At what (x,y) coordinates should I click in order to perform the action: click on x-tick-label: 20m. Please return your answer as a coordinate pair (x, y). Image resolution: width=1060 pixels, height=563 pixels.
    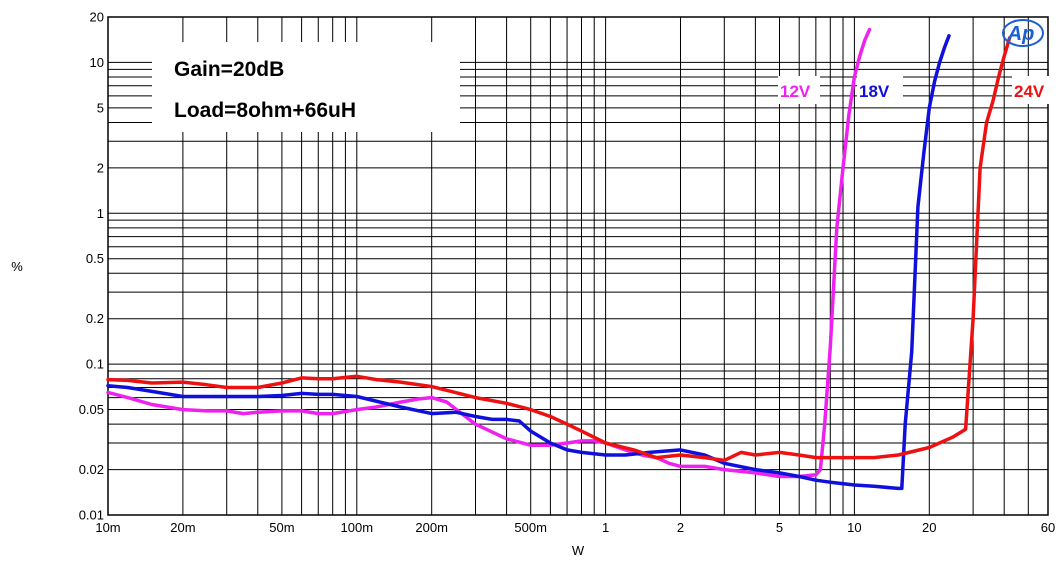
    Looking at the image, I should click on (182, 527).